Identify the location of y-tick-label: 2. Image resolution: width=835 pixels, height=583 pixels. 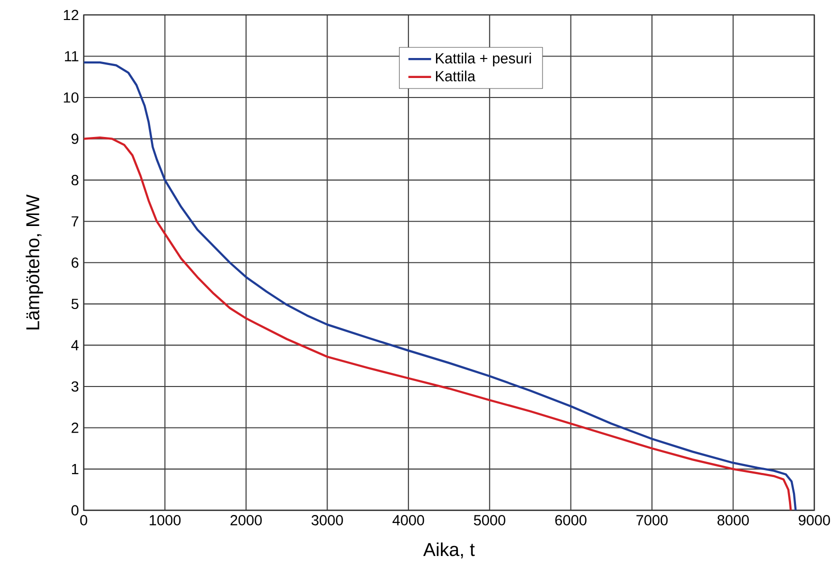
(75, 427).